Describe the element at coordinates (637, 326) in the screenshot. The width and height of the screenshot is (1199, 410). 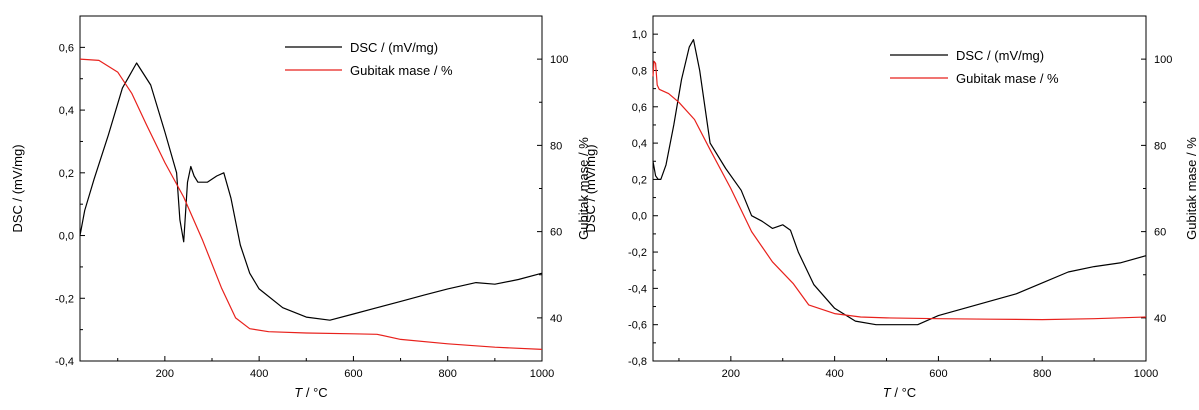
I see `y-tick-label: -0,6` at that location.